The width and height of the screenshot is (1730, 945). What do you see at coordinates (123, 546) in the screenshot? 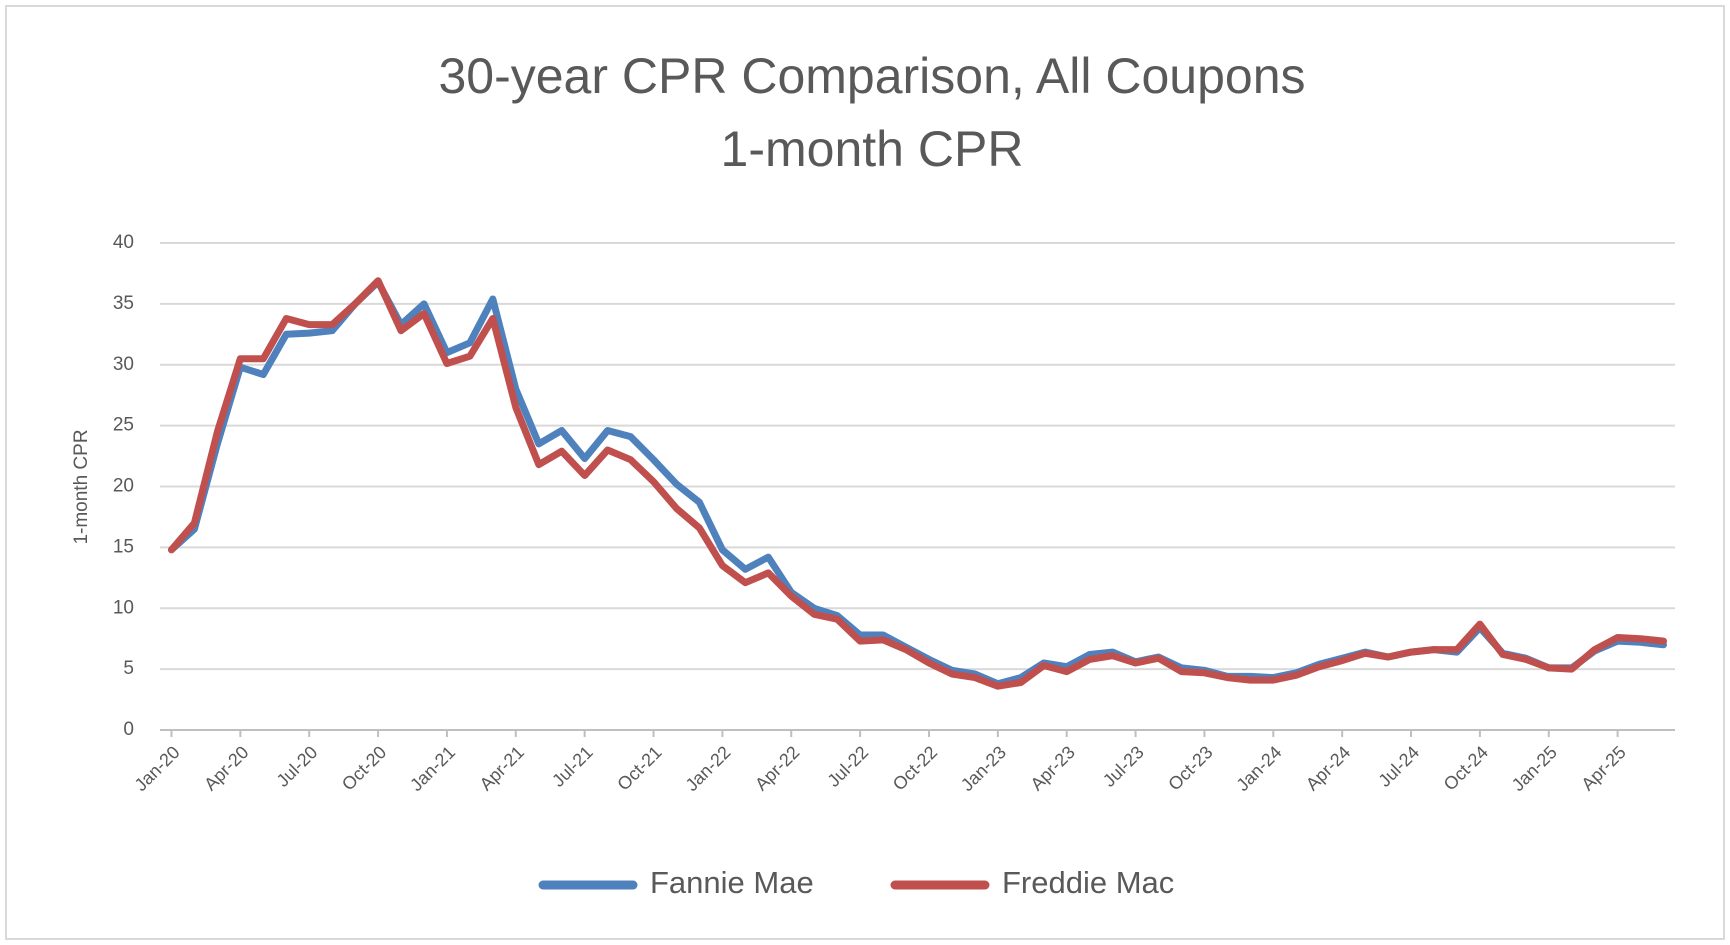
I see `y-tick-label: 15` at bounding box center [123, 546].